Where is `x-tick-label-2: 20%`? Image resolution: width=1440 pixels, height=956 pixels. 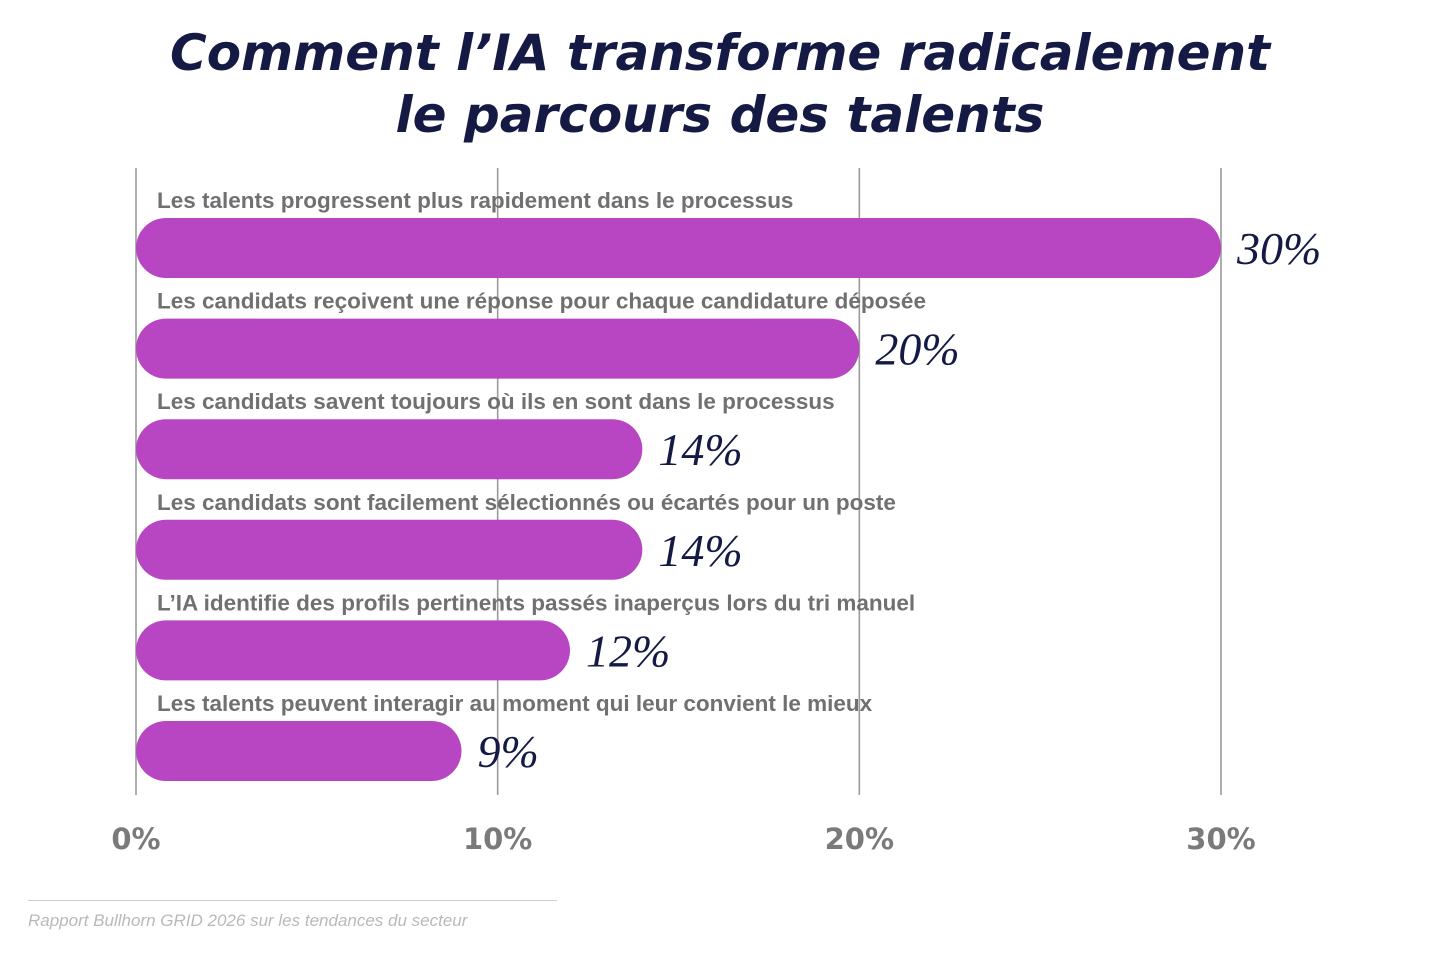
x-tick-label-2: 20% is located at coordinates (859, 839).